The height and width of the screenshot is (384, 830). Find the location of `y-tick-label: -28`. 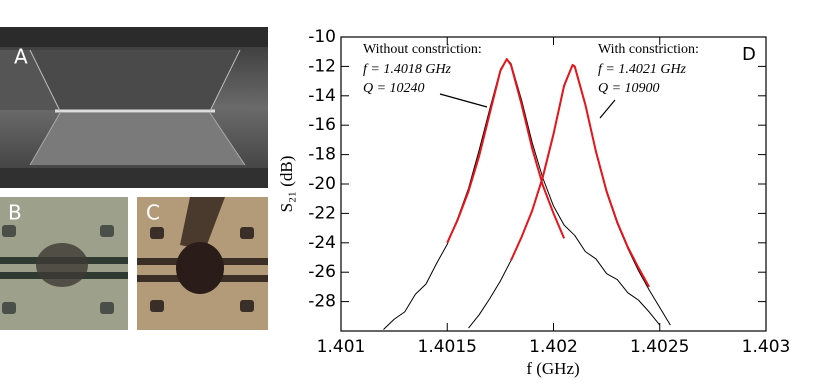

y-tick-label: -28 is located at coordinates (322, 302).